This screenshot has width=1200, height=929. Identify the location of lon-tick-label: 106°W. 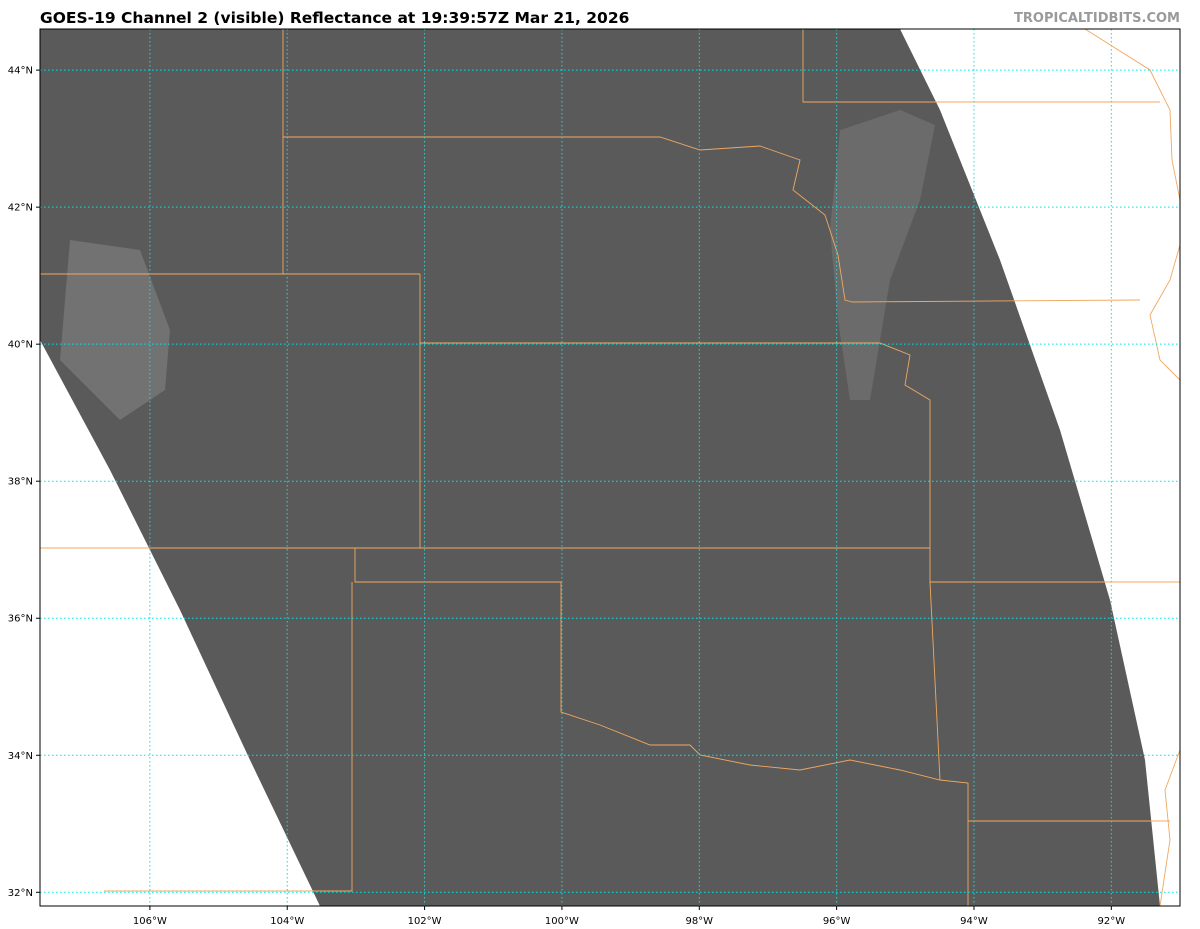
(150, 921).